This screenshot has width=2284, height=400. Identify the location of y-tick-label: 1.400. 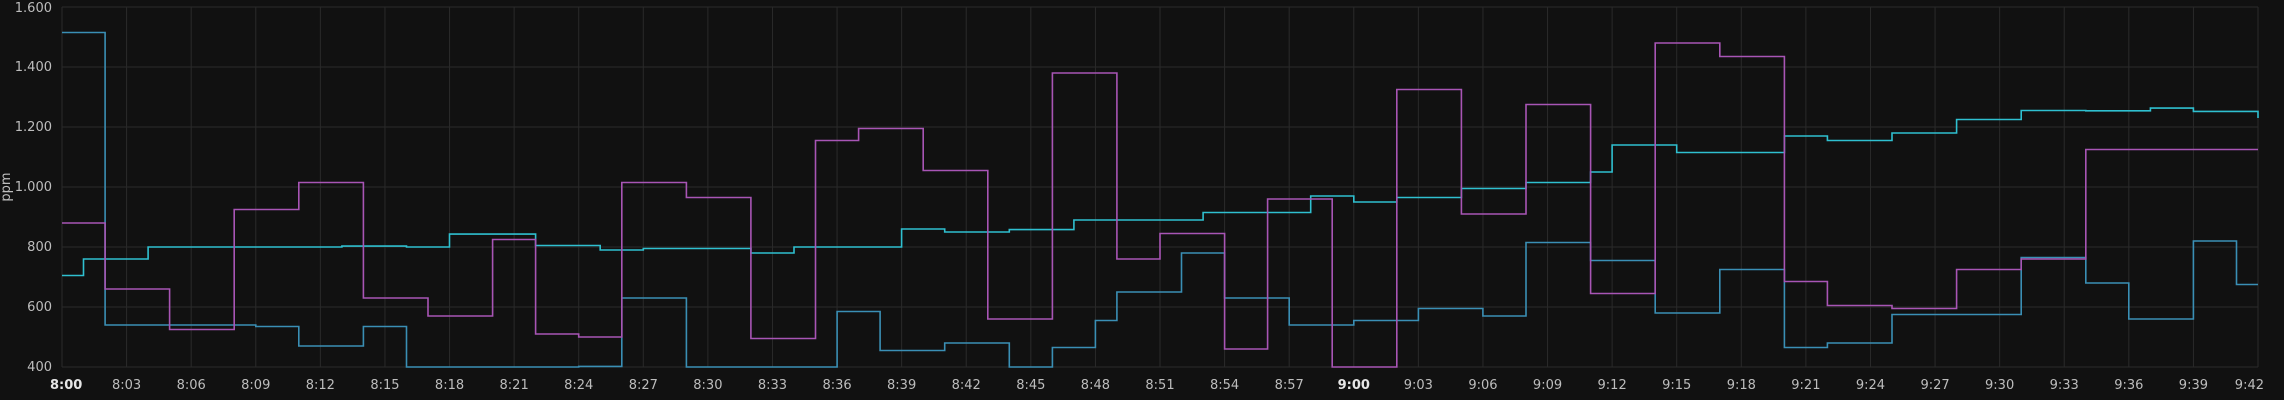
(33, 67).